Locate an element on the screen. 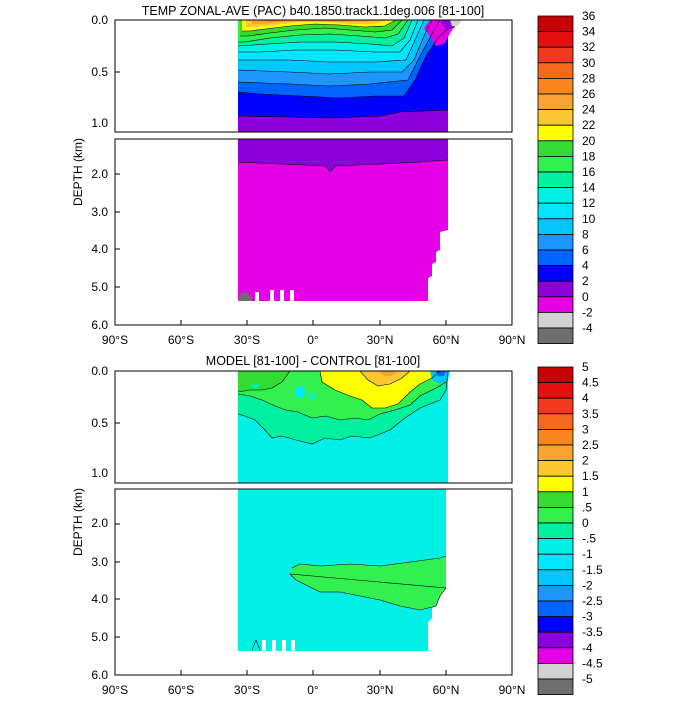  temperature-field-upper is located at coordinates (313, 76).